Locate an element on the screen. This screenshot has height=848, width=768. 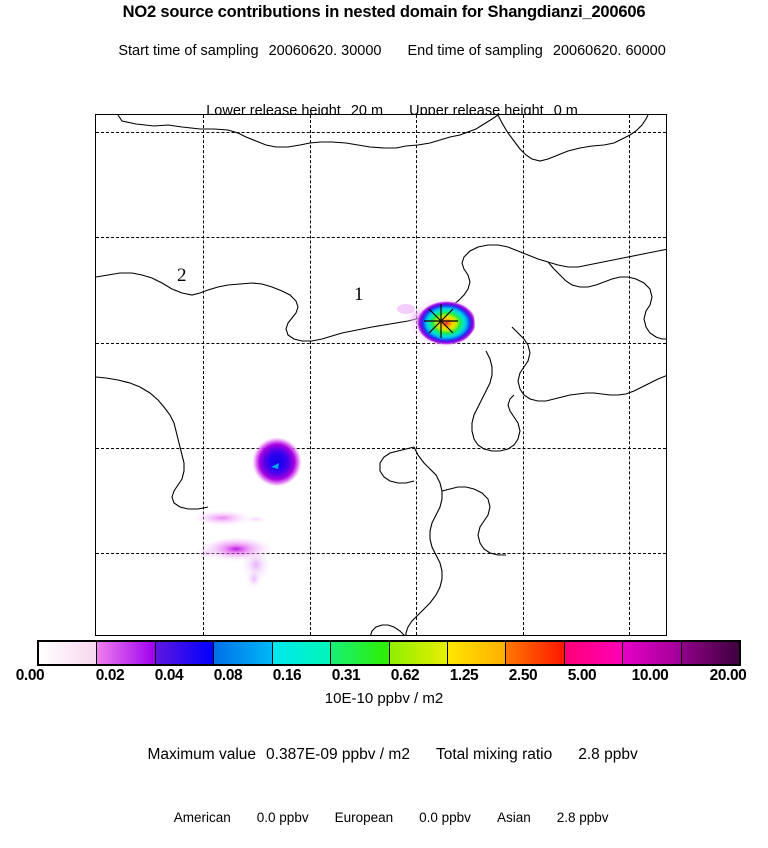
total-mixing-ratio-value: 2.8 ppbv is located at coordinates (608, 754).